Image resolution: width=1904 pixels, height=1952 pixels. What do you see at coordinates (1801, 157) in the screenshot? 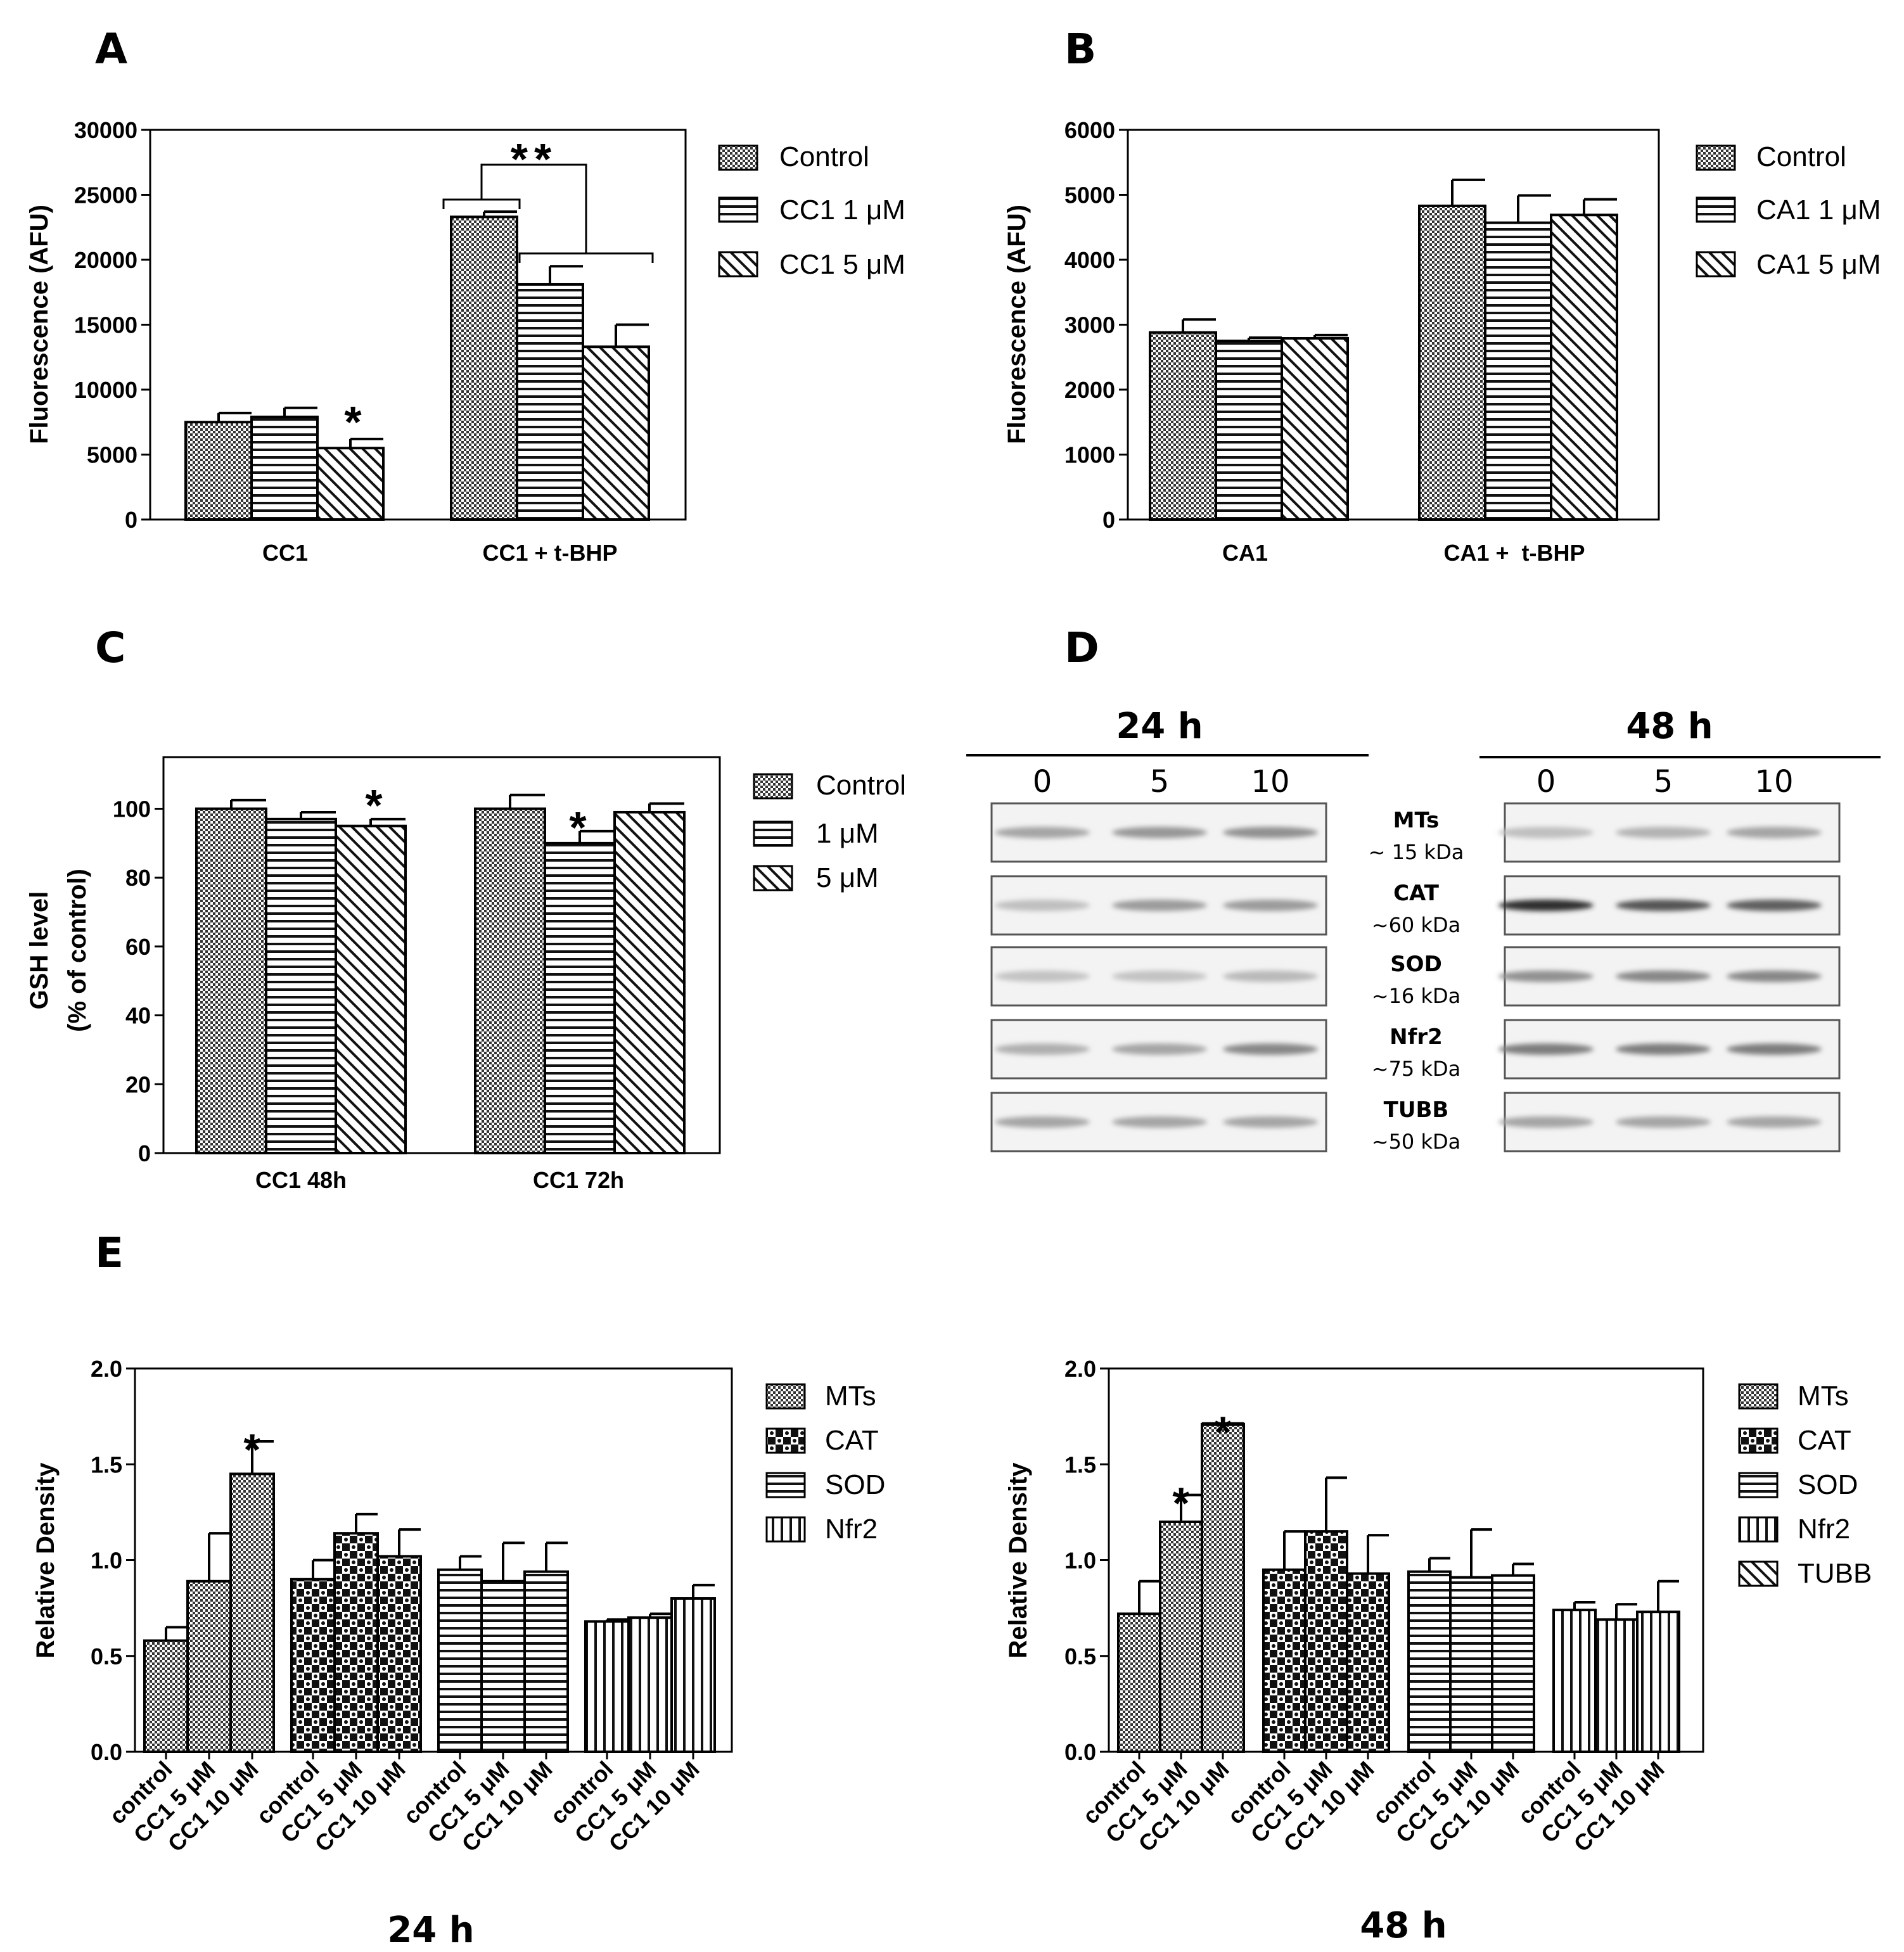
I see `chart-b-legend-label-0: Control` at bounding box center [1801, 157].